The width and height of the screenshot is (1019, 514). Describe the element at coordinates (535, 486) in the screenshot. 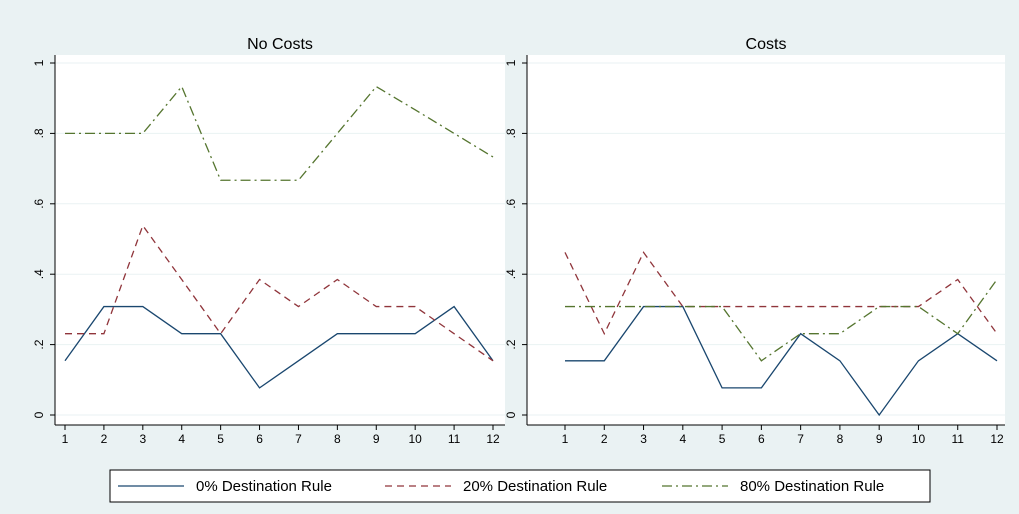

I see `legend-label: 20% Destination Rule` at that location.